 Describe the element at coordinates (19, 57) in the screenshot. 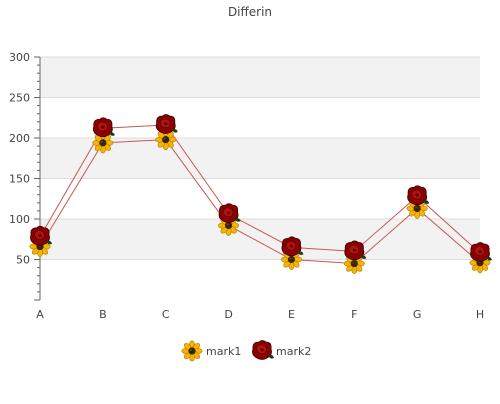

I see `y-tick-label: 300` at that location.